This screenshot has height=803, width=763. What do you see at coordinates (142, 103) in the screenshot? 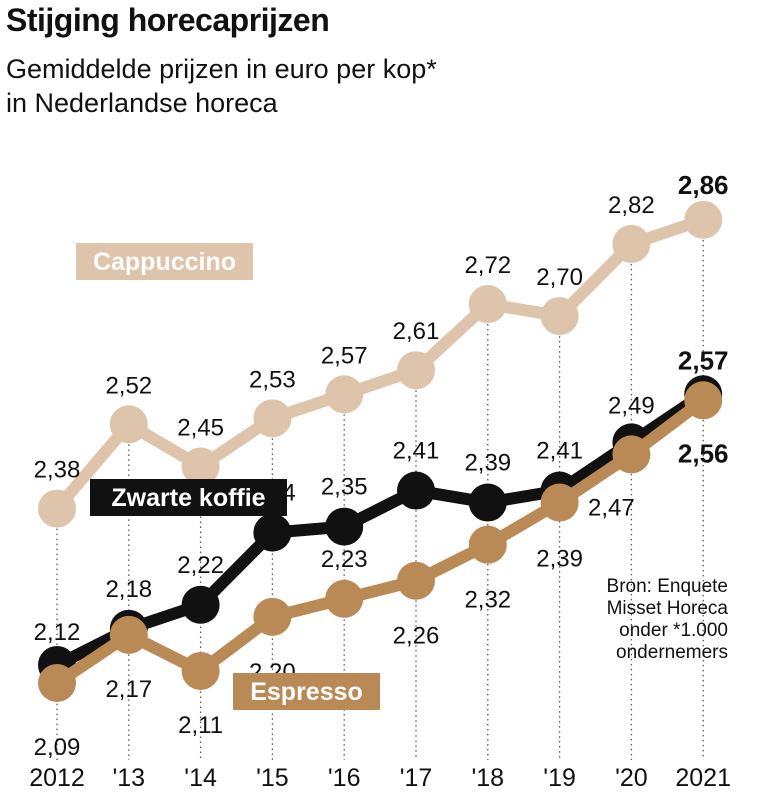
I see `subtitle-line-2: in Nederlandse horeca` at bounding box center [142, 103].